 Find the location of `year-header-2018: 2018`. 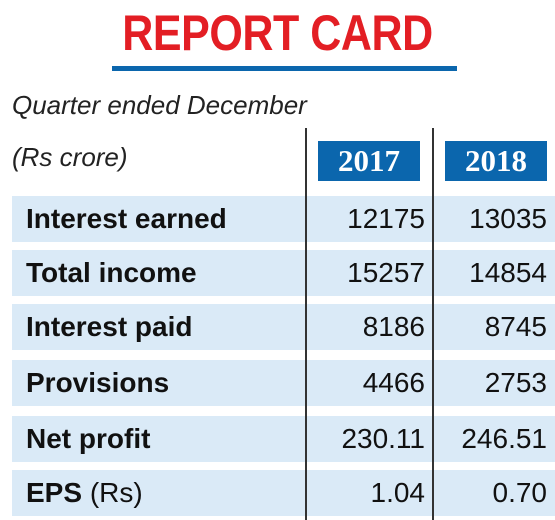

year-header-2018: 2018 is located at coordinates (496, 161).